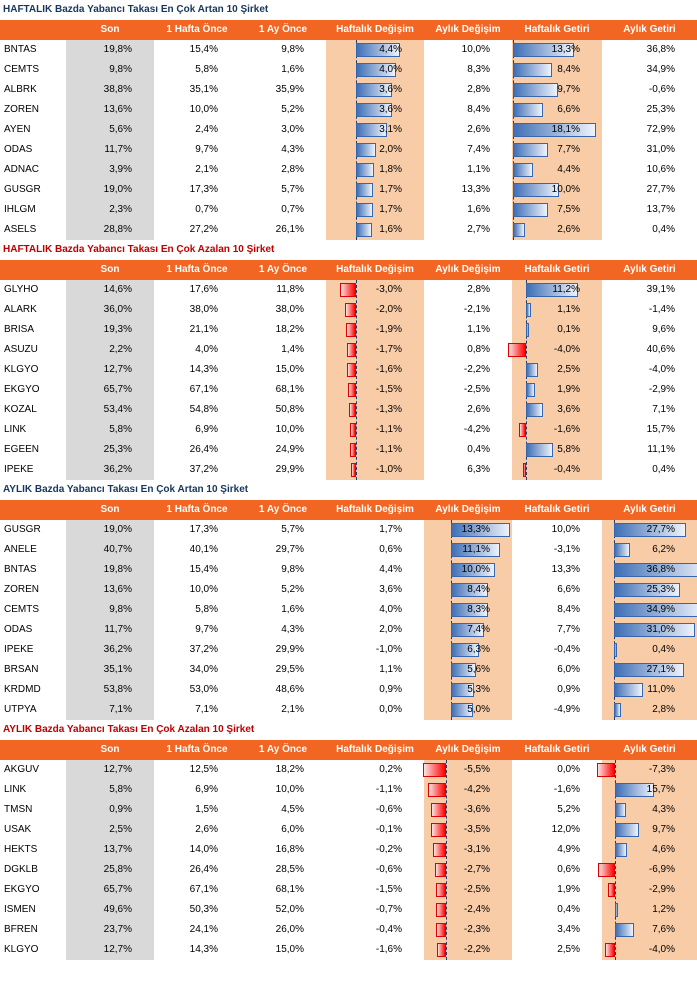 This screenshot has height=981, width=697. What do you see at coordinates (289, 329) in the screenshot?
I see `value-cell: 18,2%` at bounding box center [289, 329].